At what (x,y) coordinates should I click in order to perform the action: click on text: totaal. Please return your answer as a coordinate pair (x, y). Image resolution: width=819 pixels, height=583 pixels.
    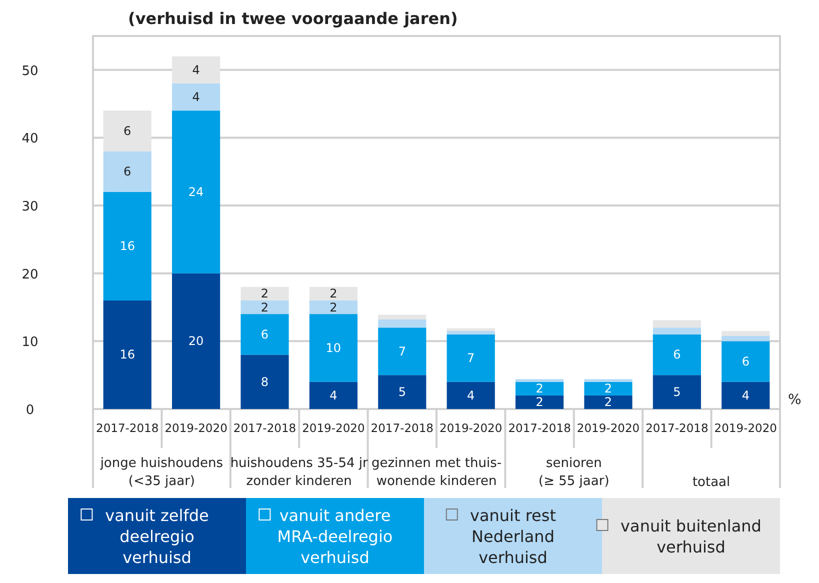
    Looking at the image, I should click on (711, 482).